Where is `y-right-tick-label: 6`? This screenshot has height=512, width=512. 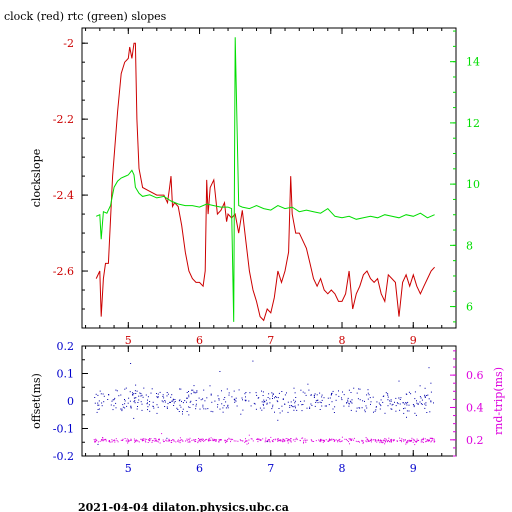
y-right-tick-label: 6 is located at coordinates (469, 307).